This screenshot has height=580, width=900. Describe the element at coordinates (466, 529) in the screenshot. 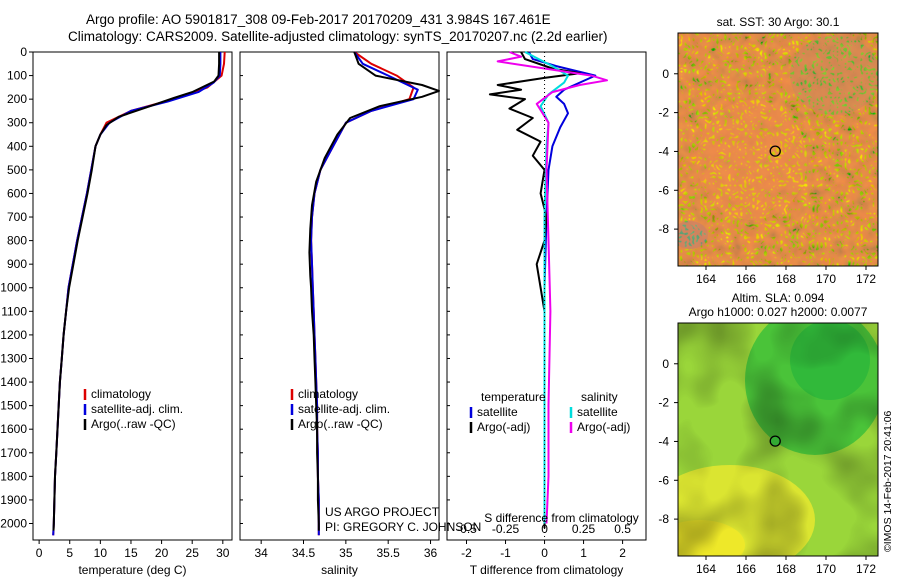

I see `difference-s-tick-label-0: -0.5` at that location.